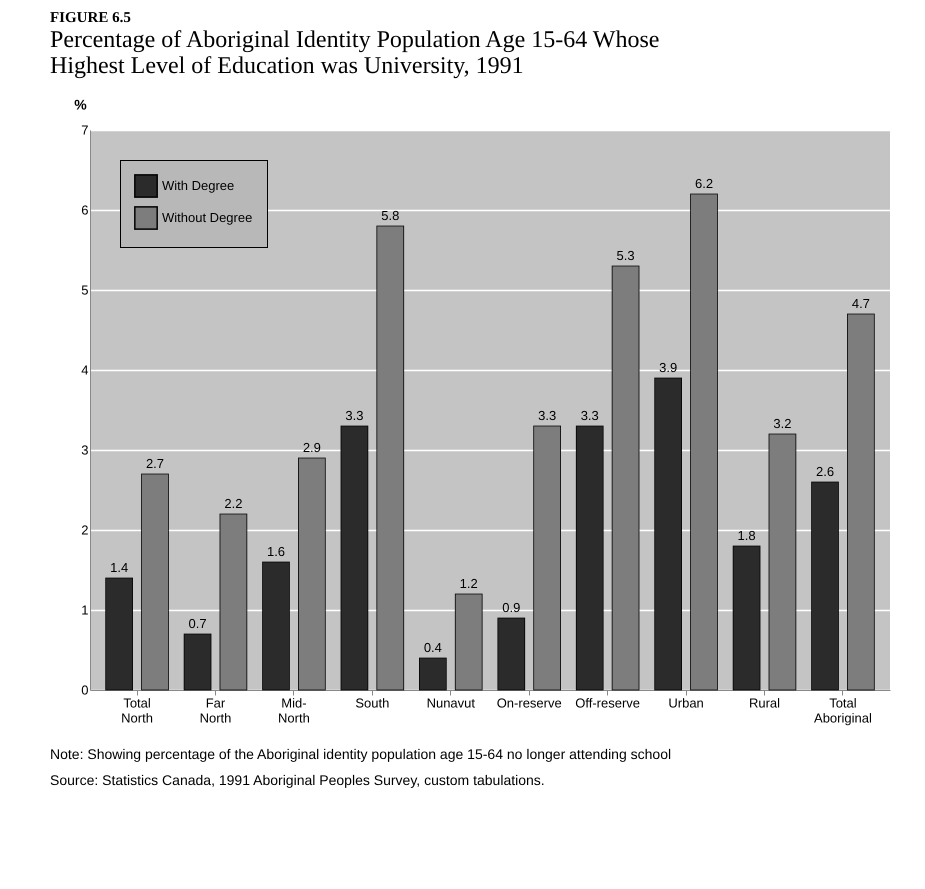 The height and width of the screenshot is (889, 925). What do you see at coordinates (84, 290) in the screenshot?
I see `y-tick-label: 5` at bounding box center [84, 290].